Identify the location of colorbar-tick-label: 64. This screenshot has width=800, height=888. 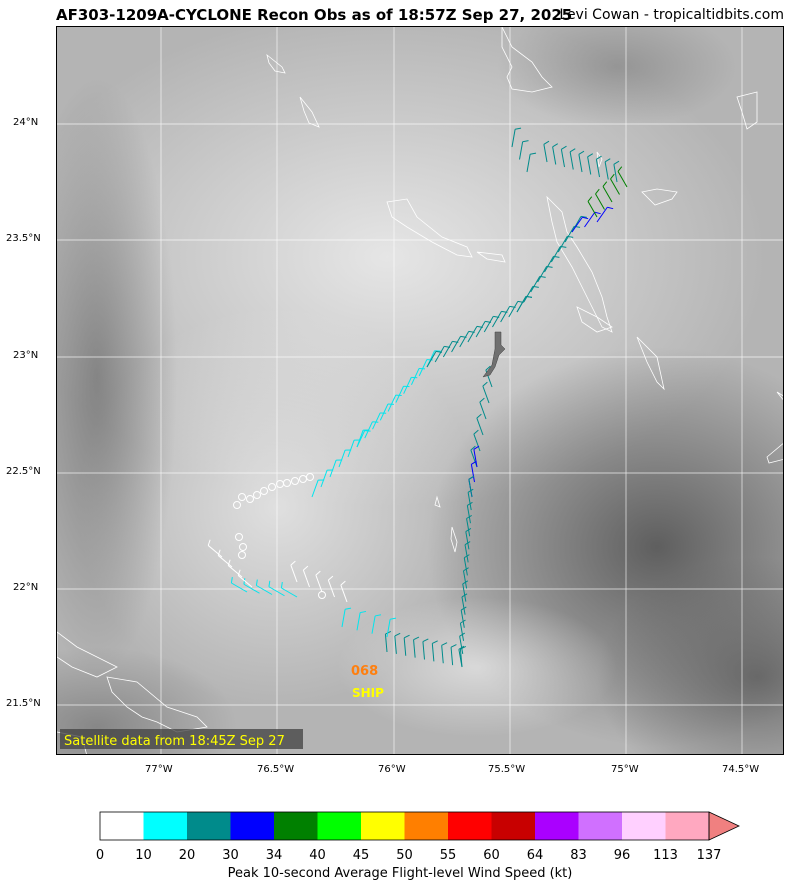
(535, 855).